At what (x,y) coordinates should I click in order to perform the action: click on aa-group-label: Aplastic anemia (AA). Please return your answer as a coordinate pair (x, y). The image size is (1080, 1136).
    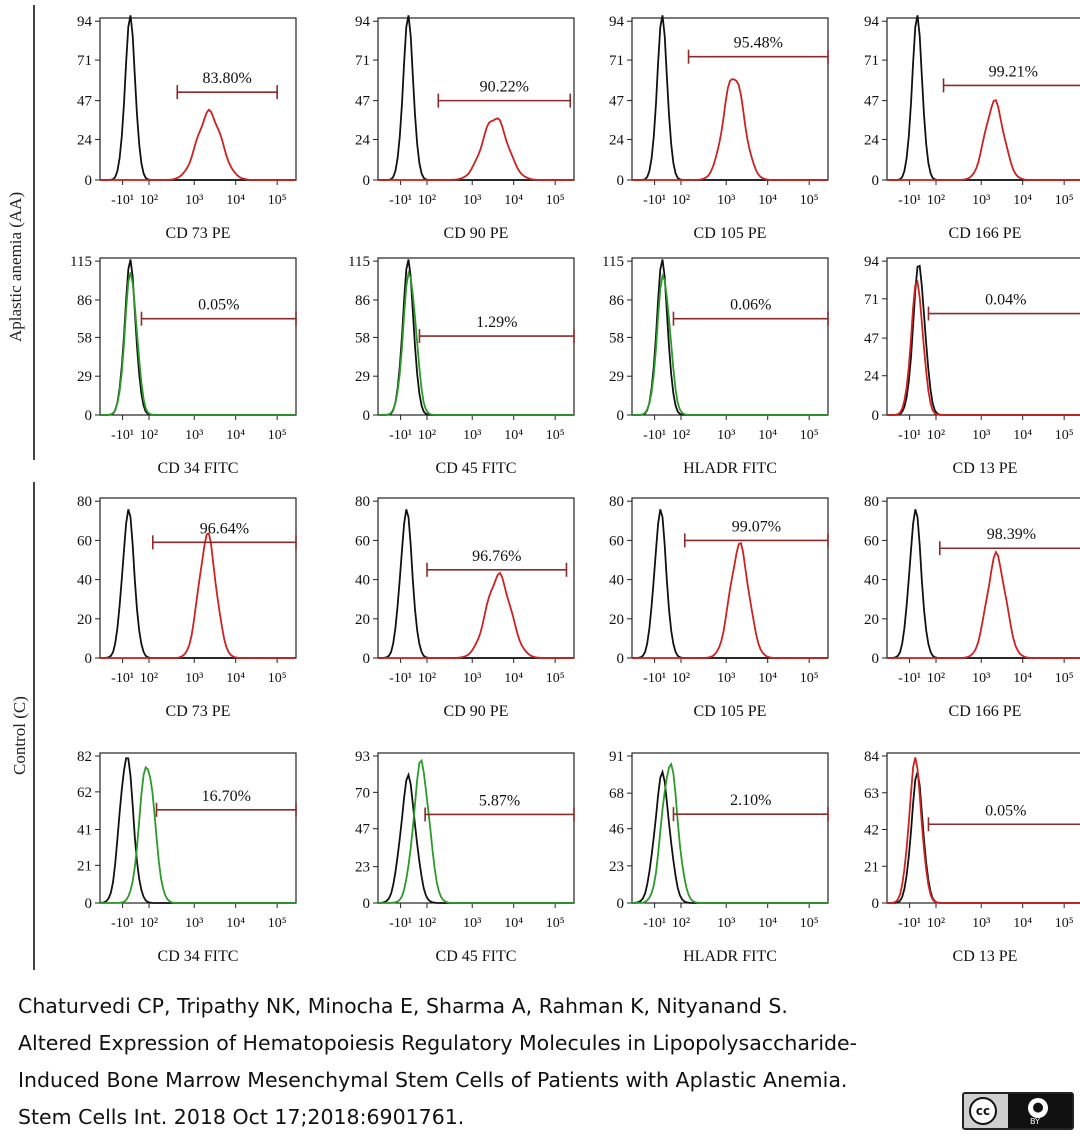
    Looking at the image, I should click on (15, 266).